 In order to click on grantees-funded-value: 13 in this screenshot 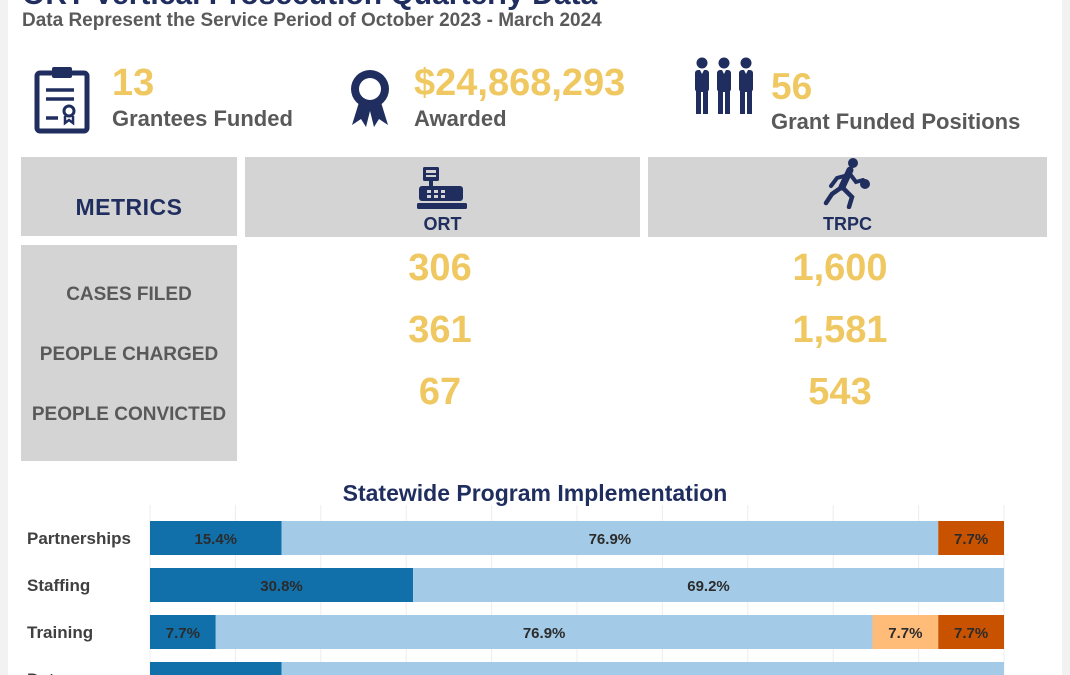, I will do `click(133, 83)`.